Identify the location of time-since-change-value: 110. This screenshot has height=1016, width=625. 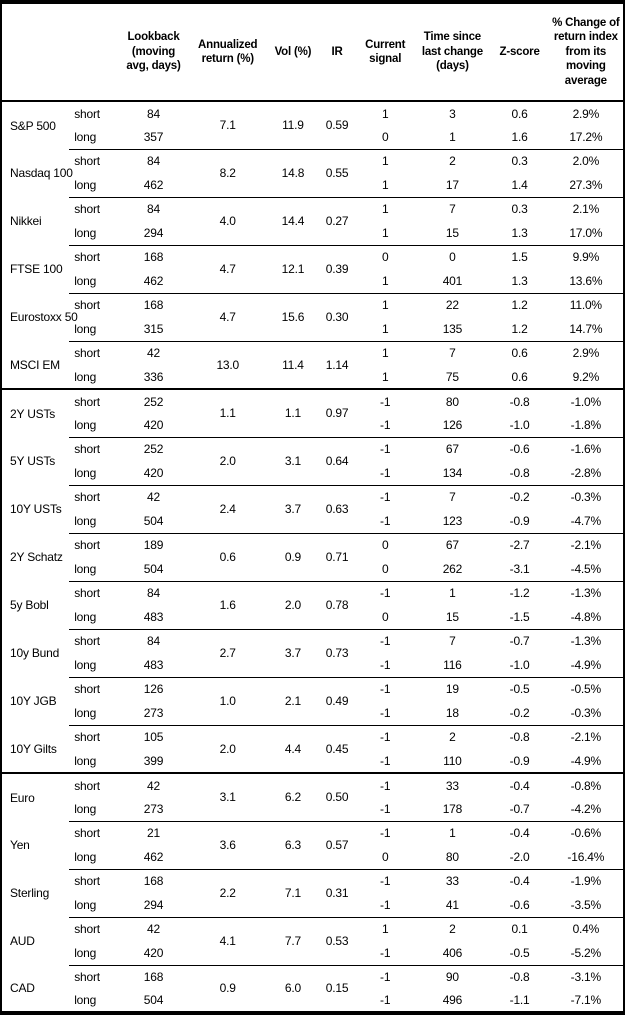
(452, 761).